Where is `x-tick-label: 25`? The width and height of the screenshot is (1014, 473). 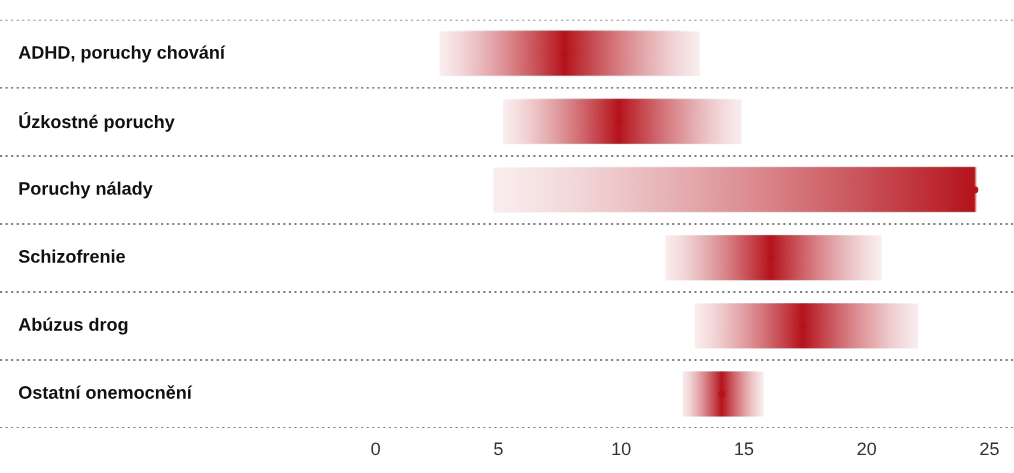 x-tick-label: 25 is located at coordinates (989, 449).